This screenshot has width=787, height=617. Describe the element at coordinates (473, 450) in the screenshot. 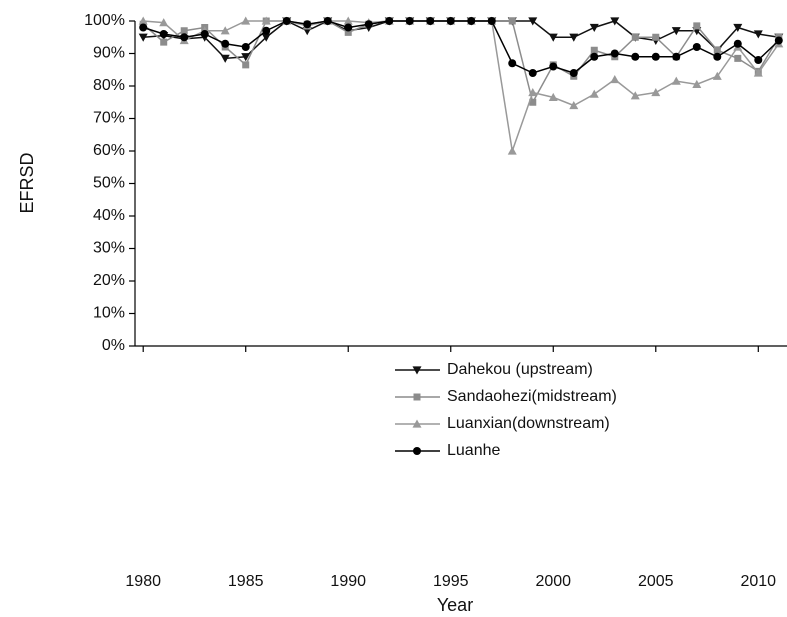

I see `legend-label: Luanhe` at that location.